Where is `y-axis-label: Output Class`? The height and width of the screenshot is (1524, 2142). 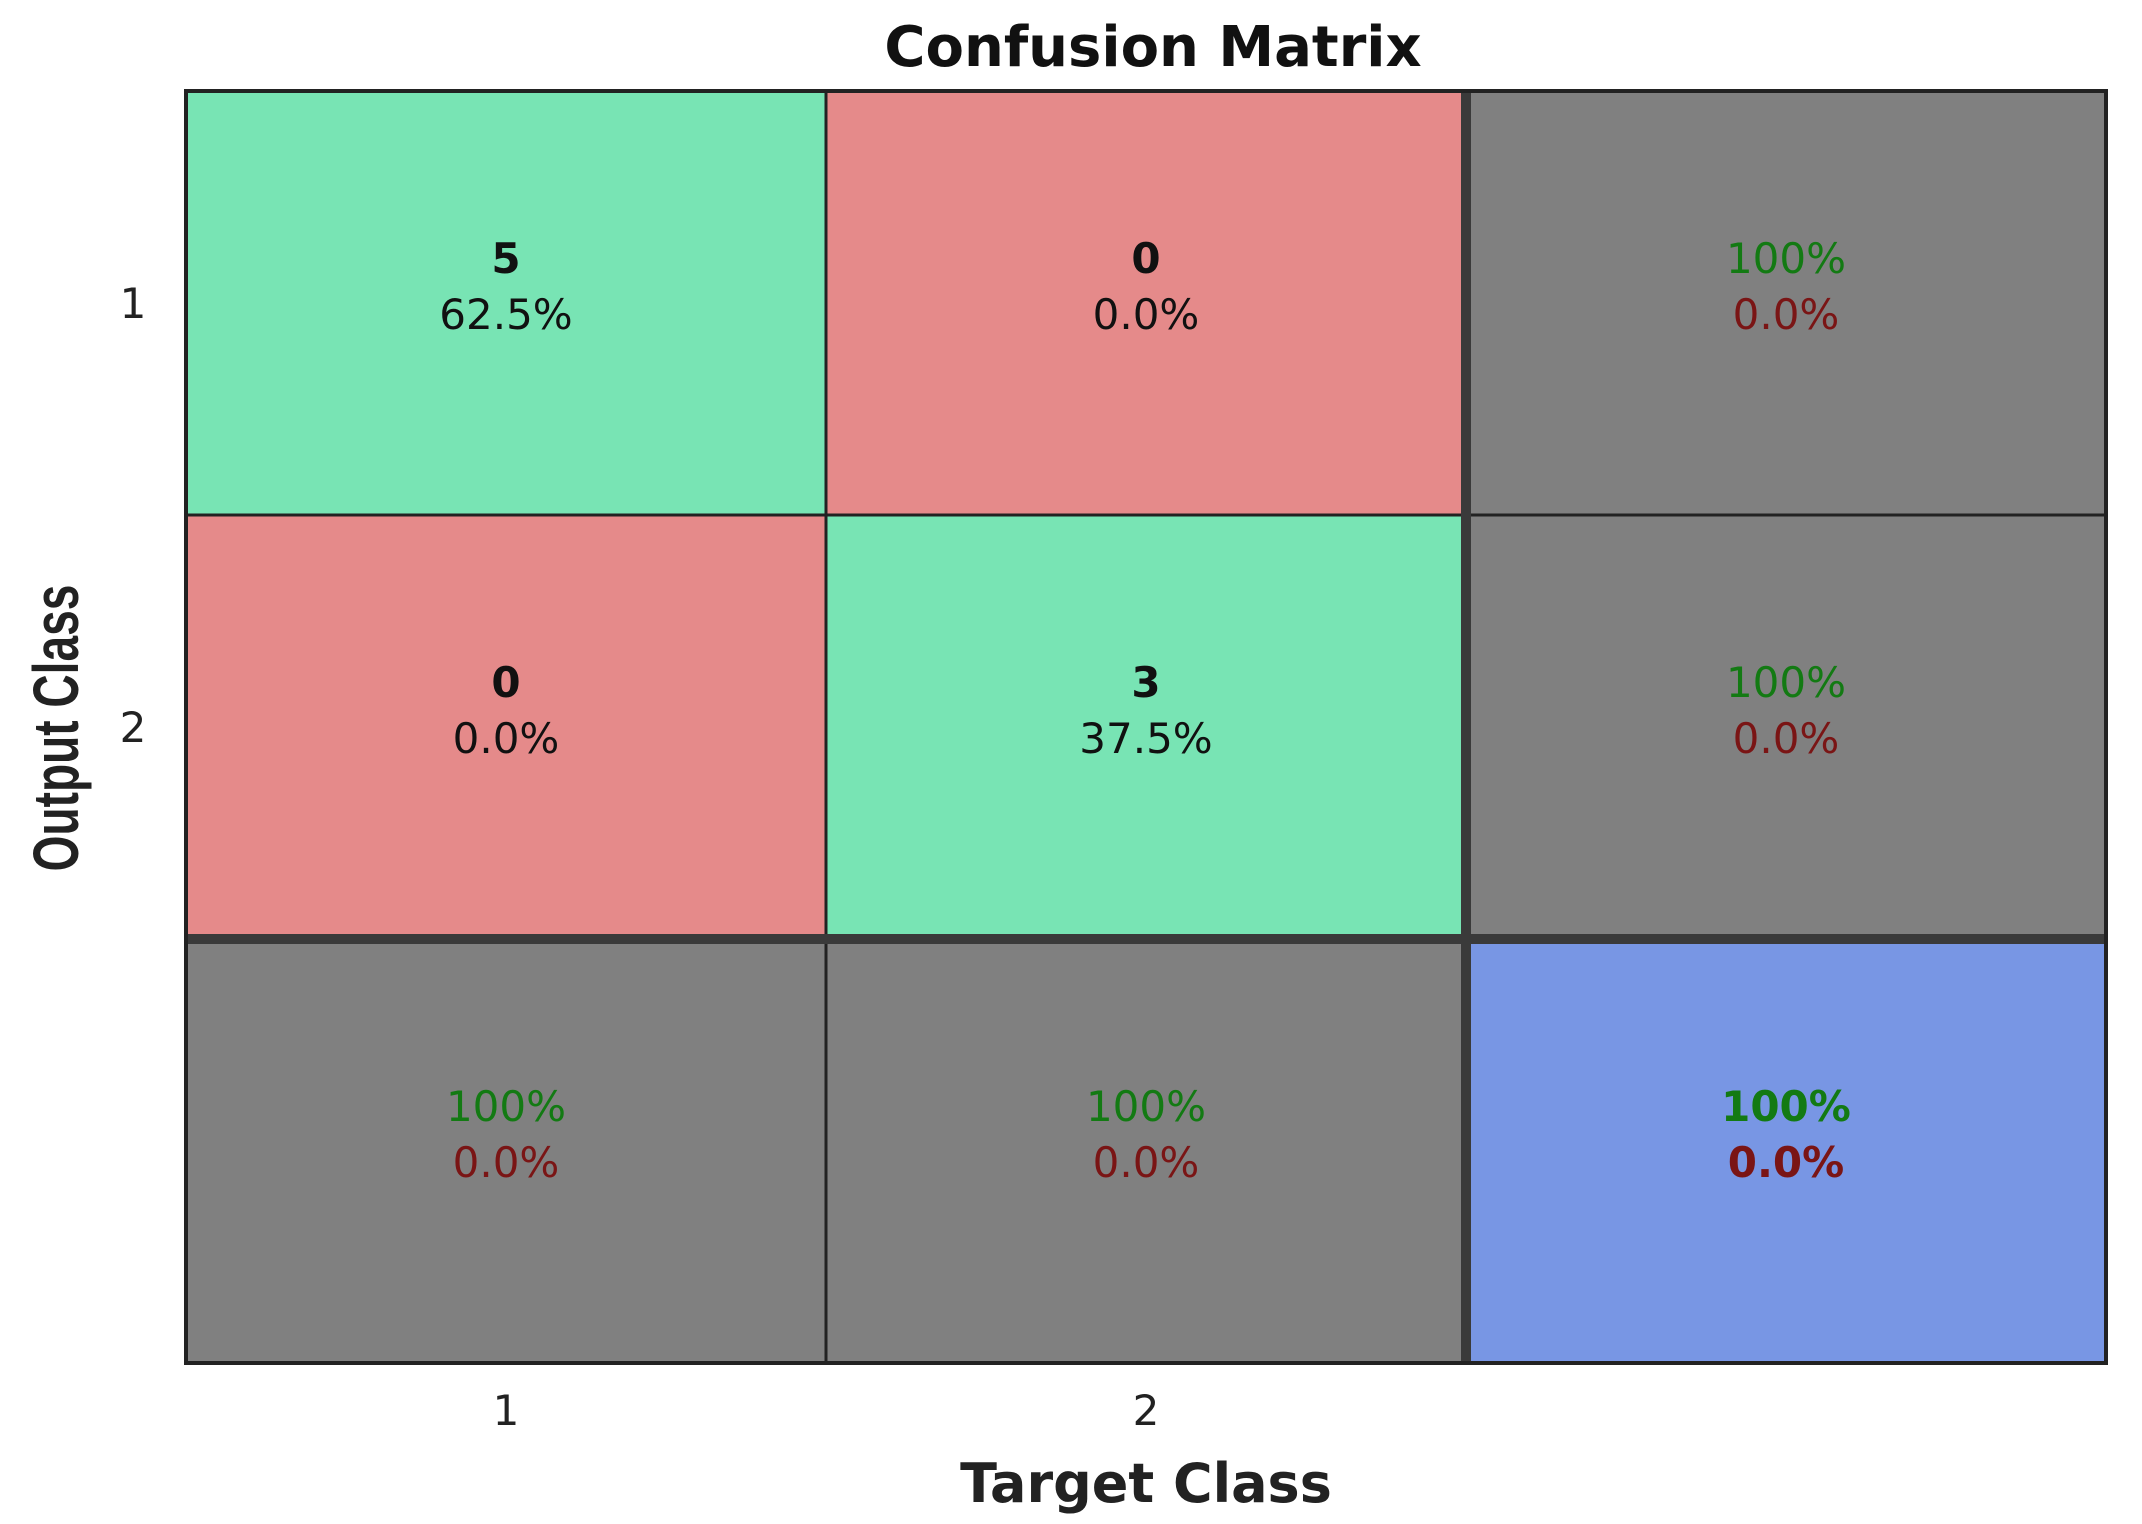
y-axis-label: Output Class is located at coordinates (56, 728).